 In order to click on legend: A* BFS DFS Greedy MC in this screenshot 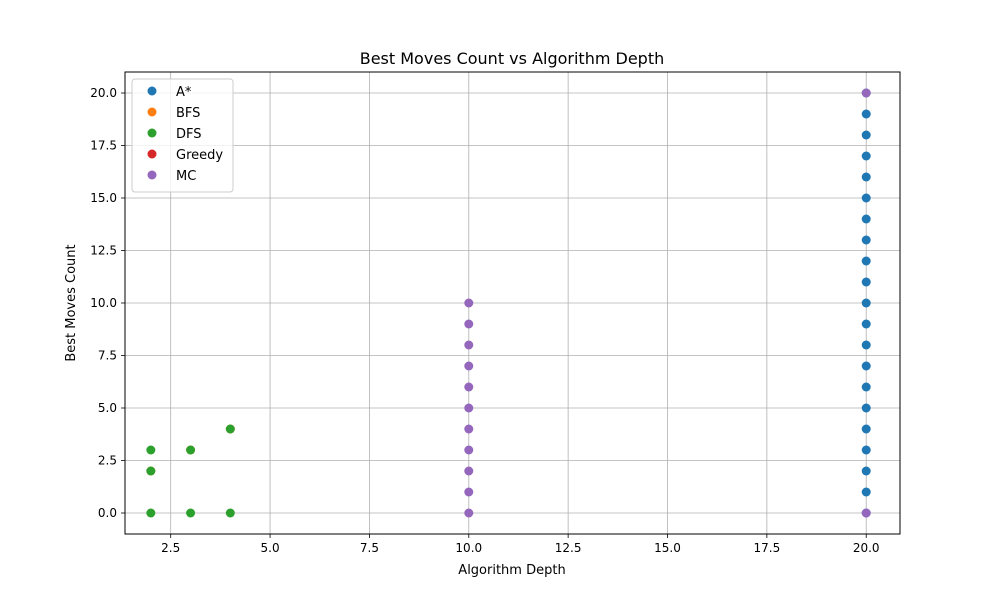, I will do `click(182, 135)`.